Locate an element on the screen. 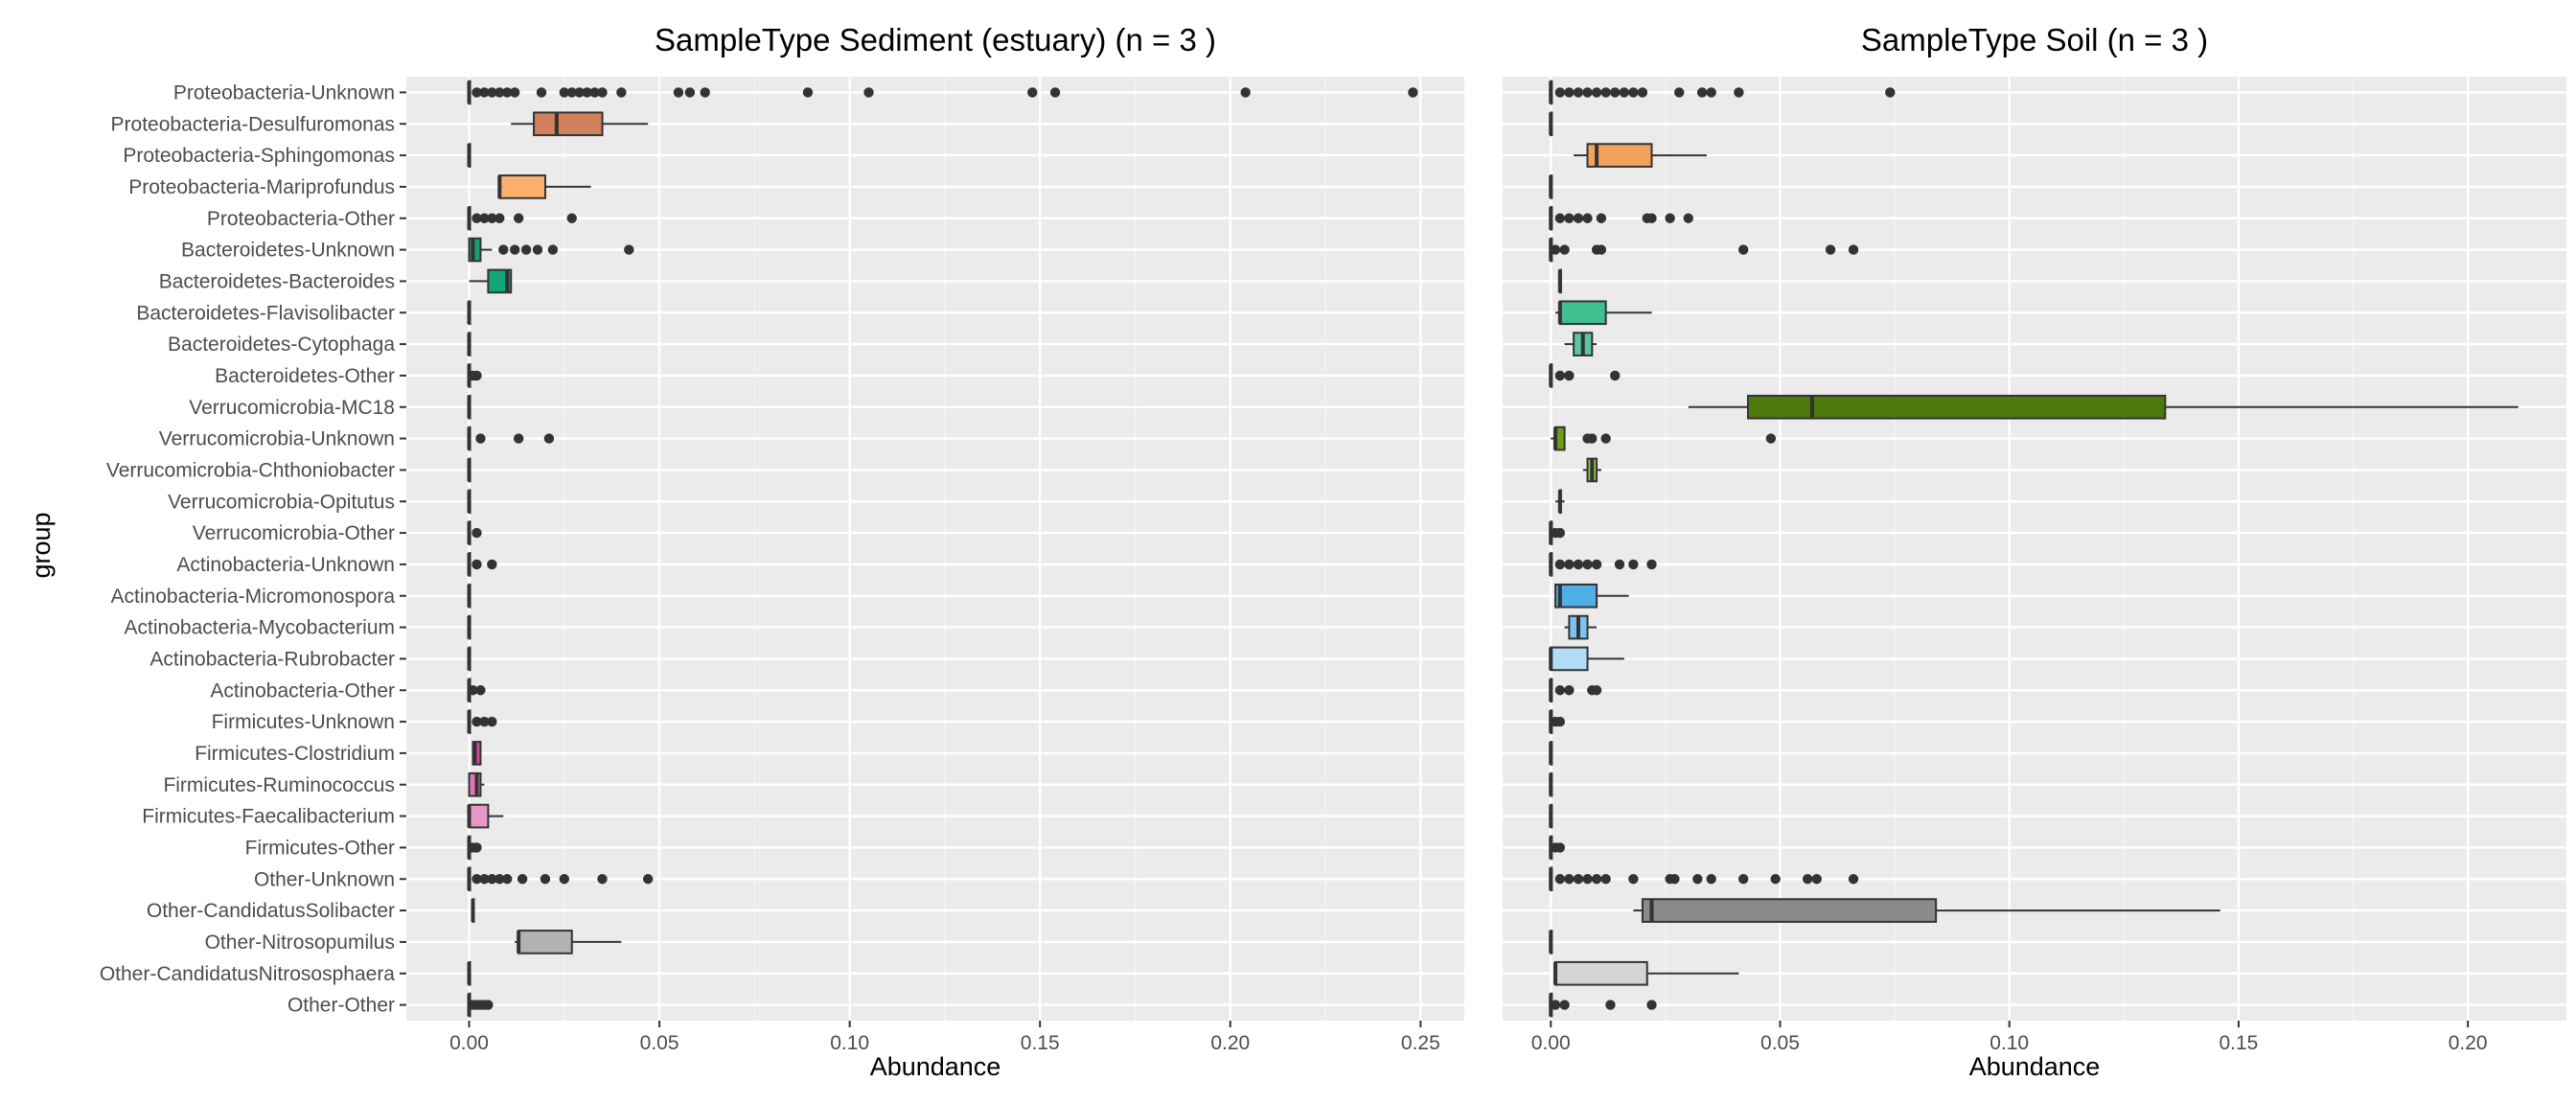 The width and height of the screenshot is (2576, 1104). box-actinobacteria-micromonospora is located at coordinates (1591, 596).